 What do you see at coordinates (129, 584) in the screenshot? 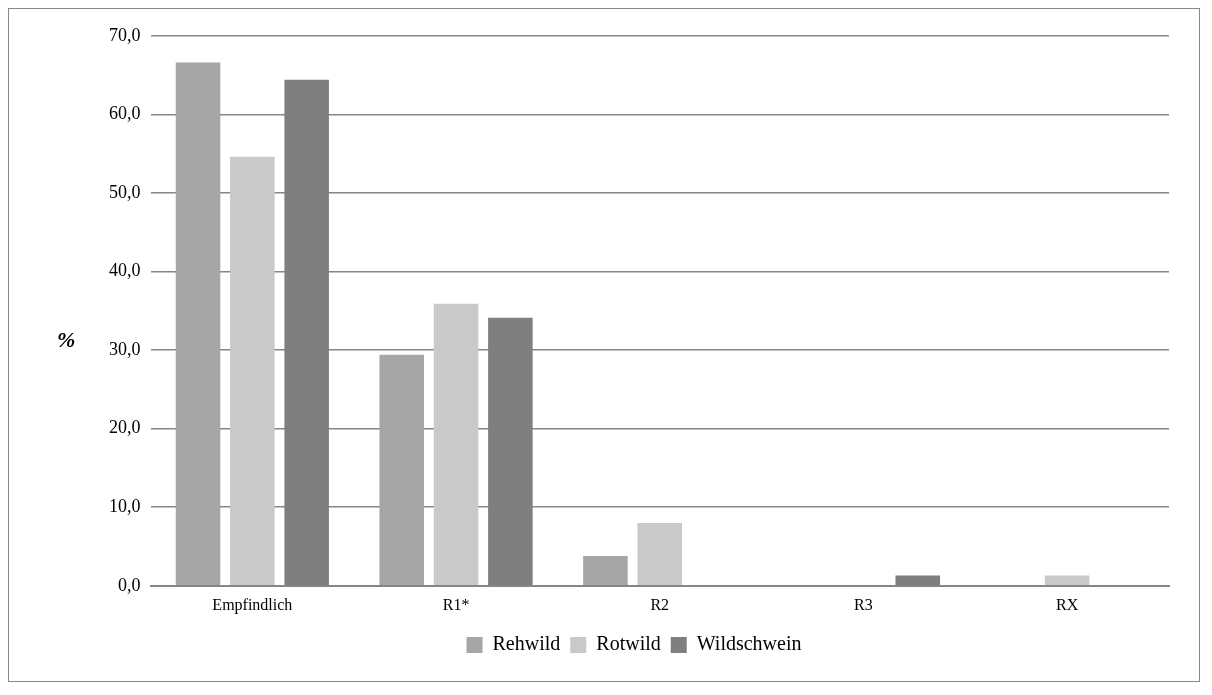
I see `y-tick-label: 0,0` at bounding box center [129, 584].